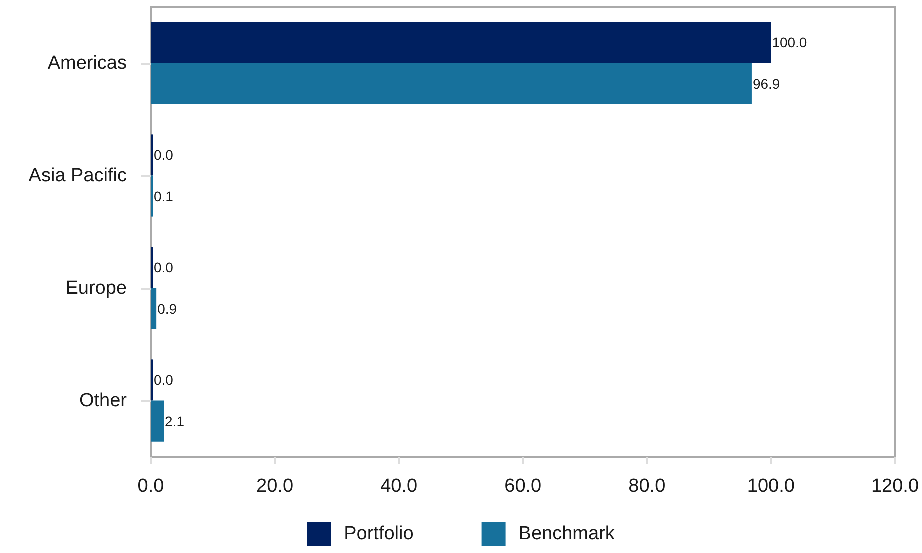 Image resolution: width=922 pixels, height=553 pixels. I want to click on x-tick-label: 20.0, so click(275, 486).